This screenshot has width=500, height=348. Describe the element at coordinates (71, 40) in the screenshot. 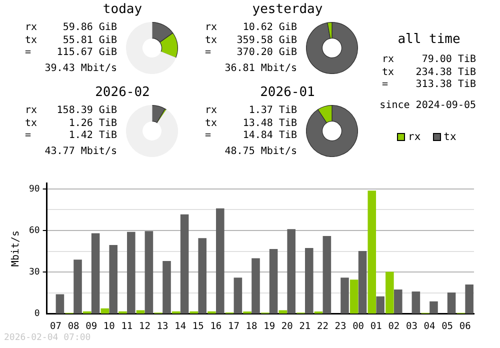

I see `text: tx 55.81 GiB` at that location.